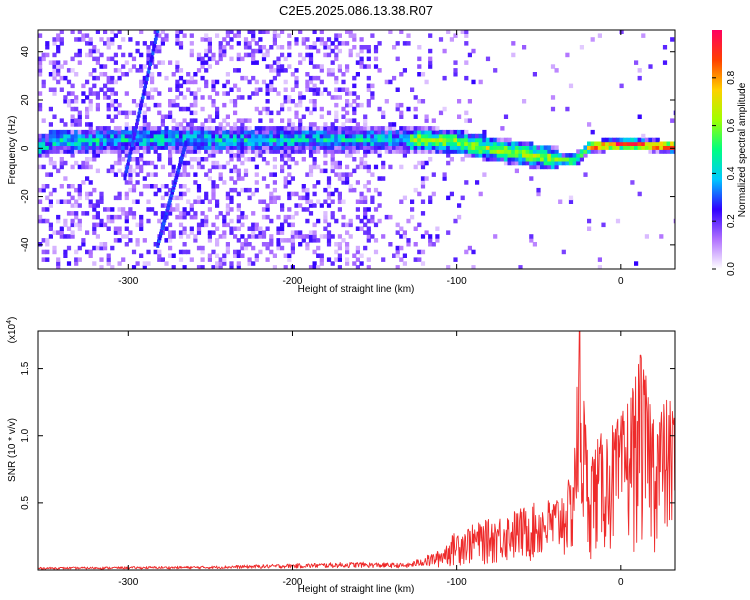 The image size is (750, 600). What do you see at coordinates (144, 92) in the screenshot?
I see `spectrogram-streak-cell` at bounding box center [144, 92].